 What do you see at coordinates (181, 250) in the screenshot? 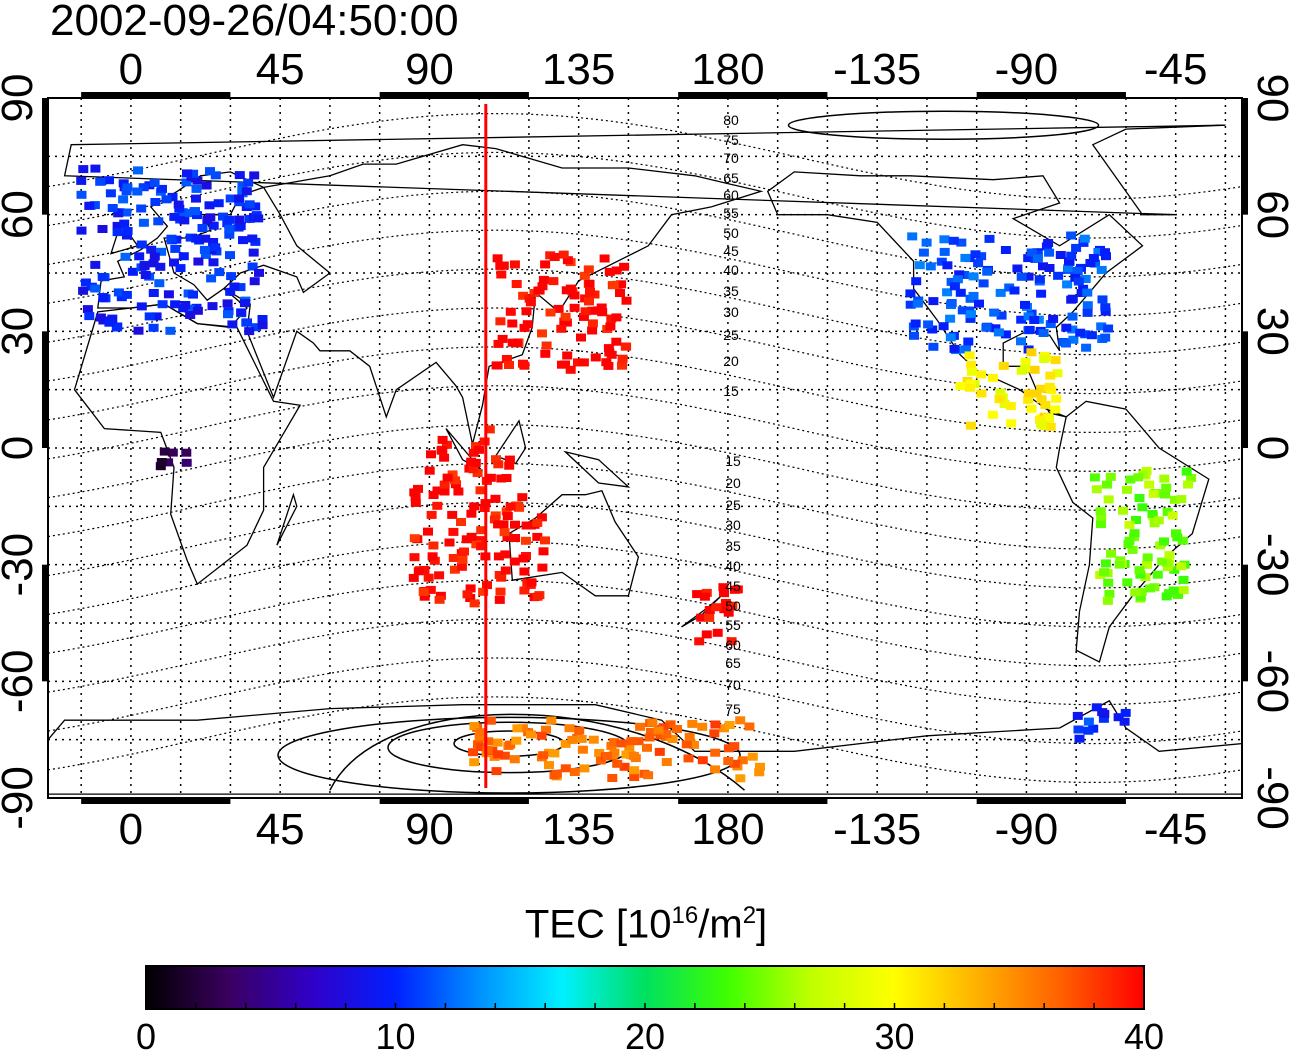
I see `coastline` at bounding box center [181, 250].